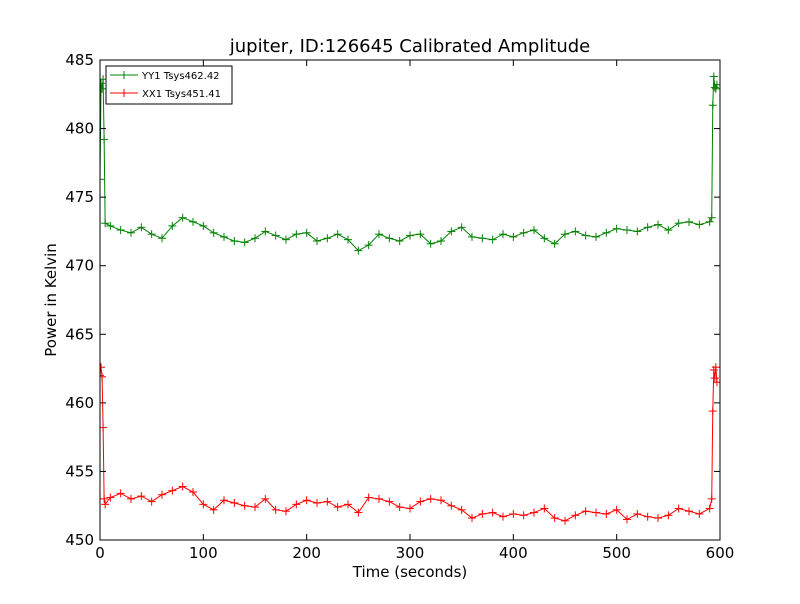 Image resolution: width=800 pixels, height=604 pixels. What do you see at coordinates (169, 85) in the screenshot?
I see `legend-box` at bounding box center [169, 85].